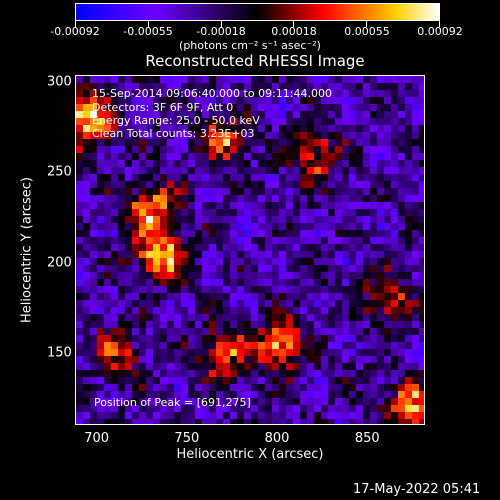 This screenshot has height=500, width=500. I want to click on info-line-detectors: Detectors: 3F 6F 9F, Att 0, so click(163, 107).